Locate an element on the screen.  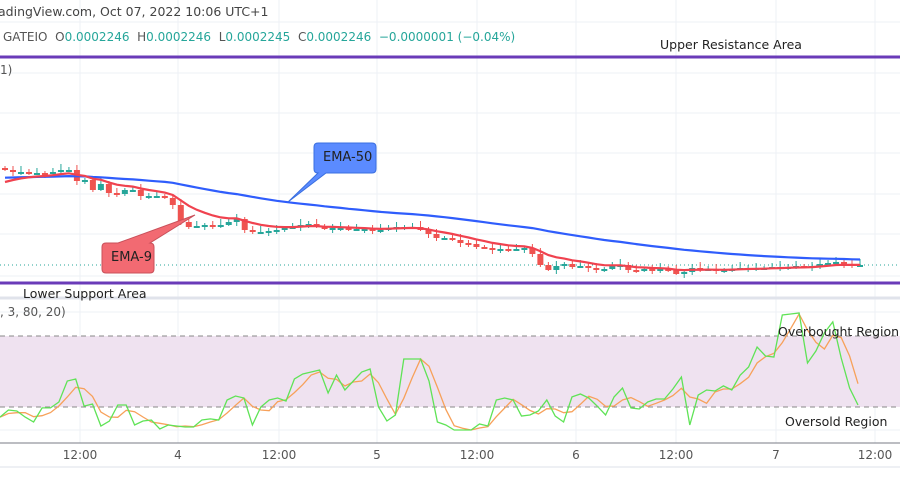
chart-header: adingView.com, Oct 07, 2022 10:06 UTC+1 is located at coordinates (134, 11).